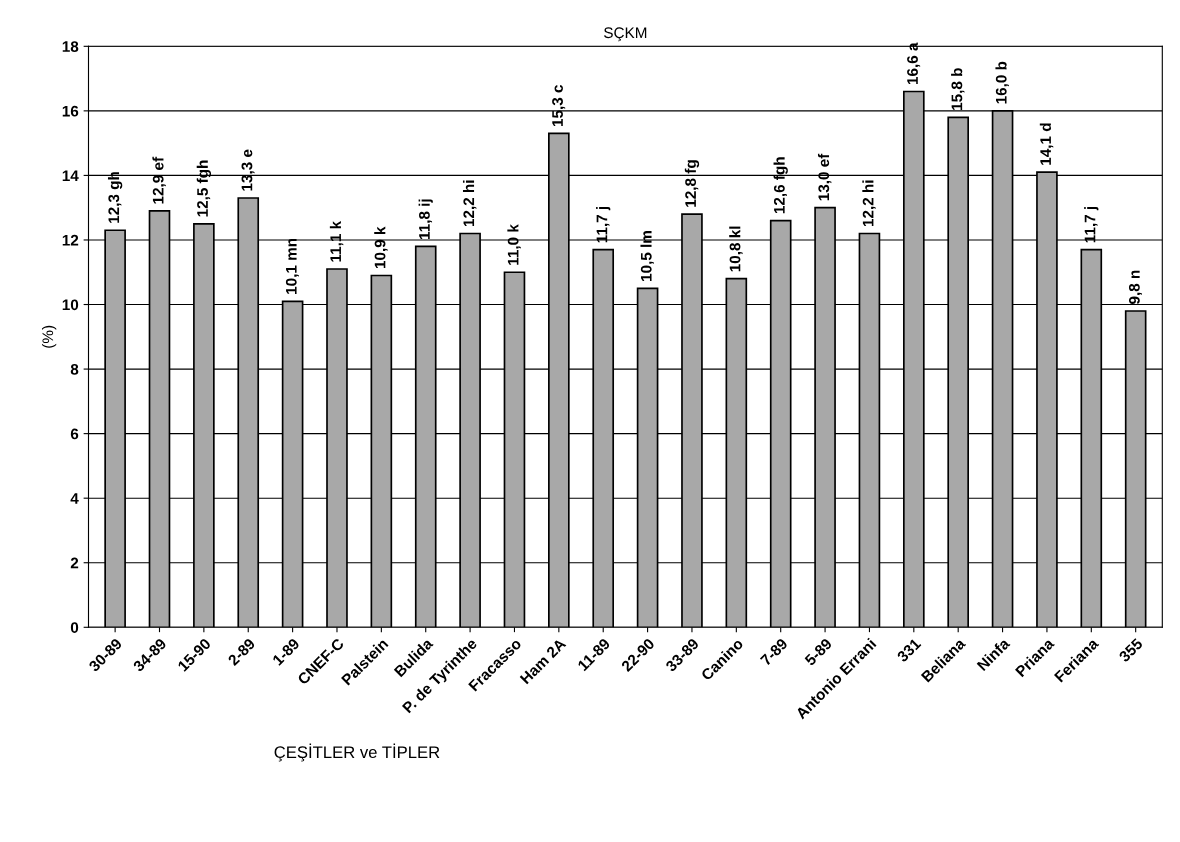  What do you see at coordinates (625, 34) in the screenshot?
I see `chart-title: SÇKM` at bounding box center [625, 34].